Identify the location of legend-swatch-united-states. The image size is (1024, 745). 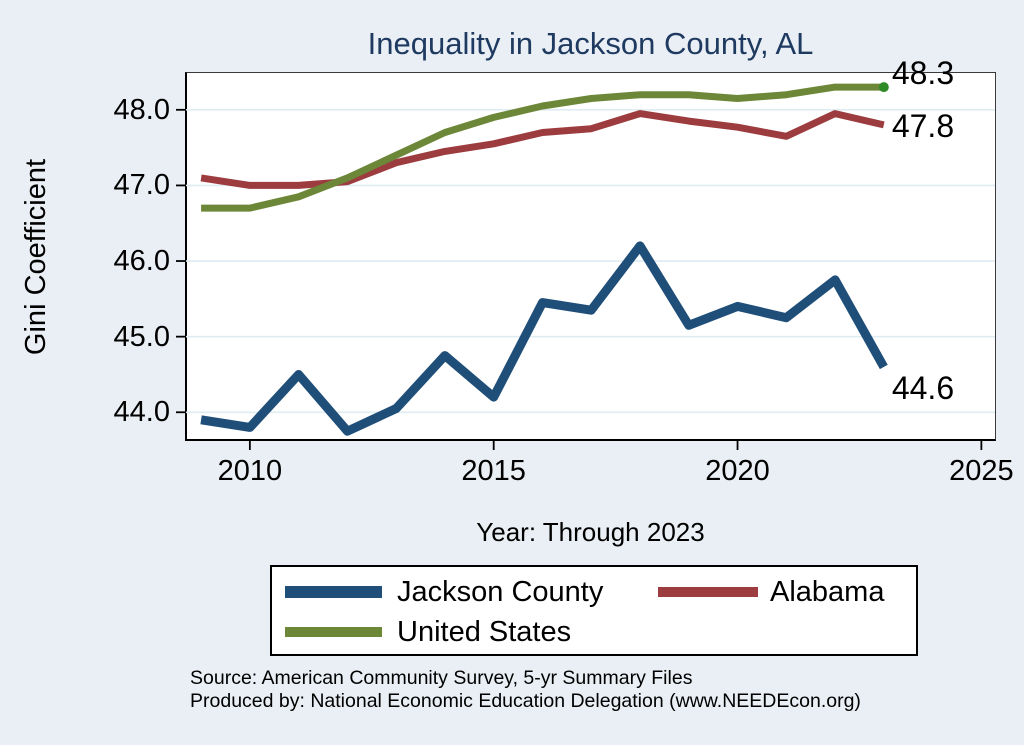
(333, 632).